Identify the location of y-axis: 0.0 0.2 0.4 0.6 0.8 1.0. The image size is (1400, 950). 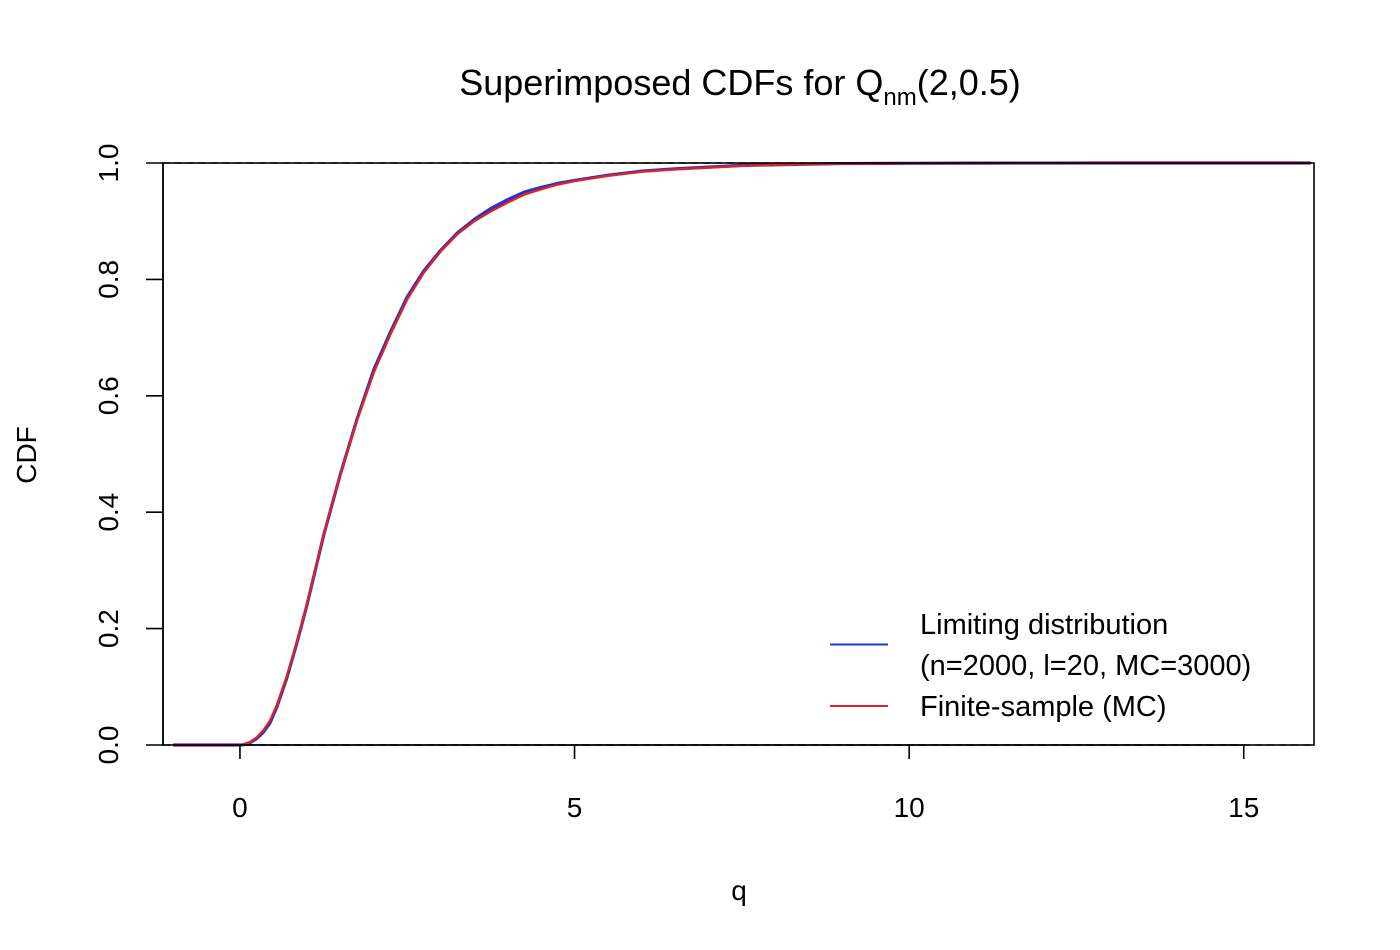
(128, 454).